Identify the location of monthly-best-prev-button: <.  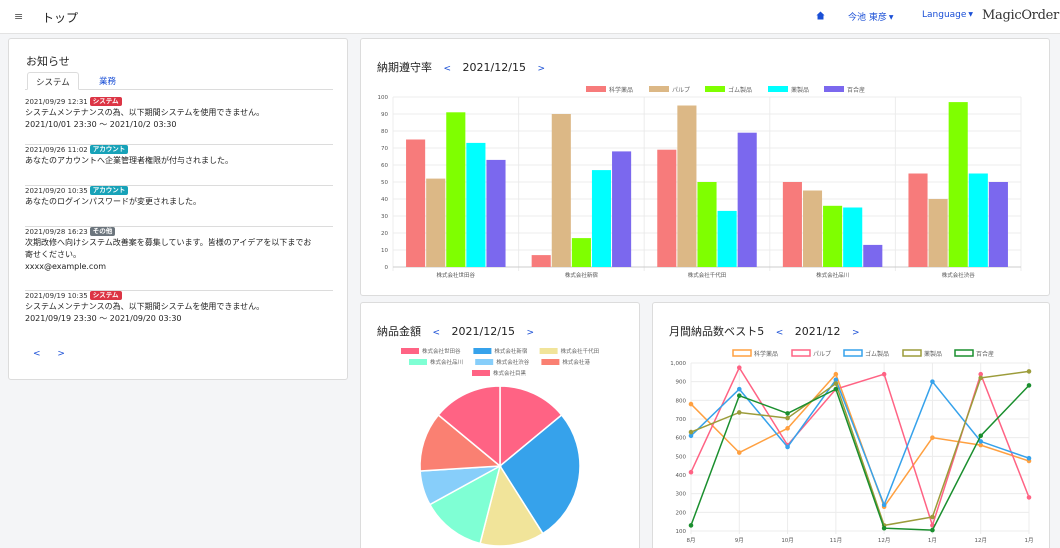
(779, 333).